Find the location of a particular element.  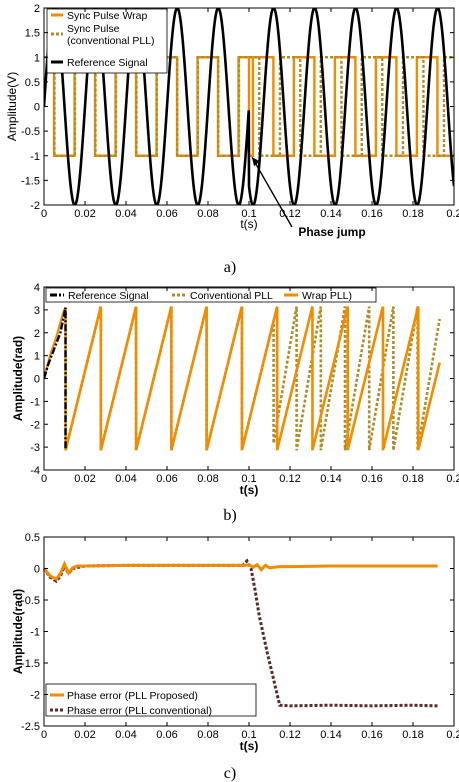

legend-label: Conventional PLL is located at coordinates (231, 296).